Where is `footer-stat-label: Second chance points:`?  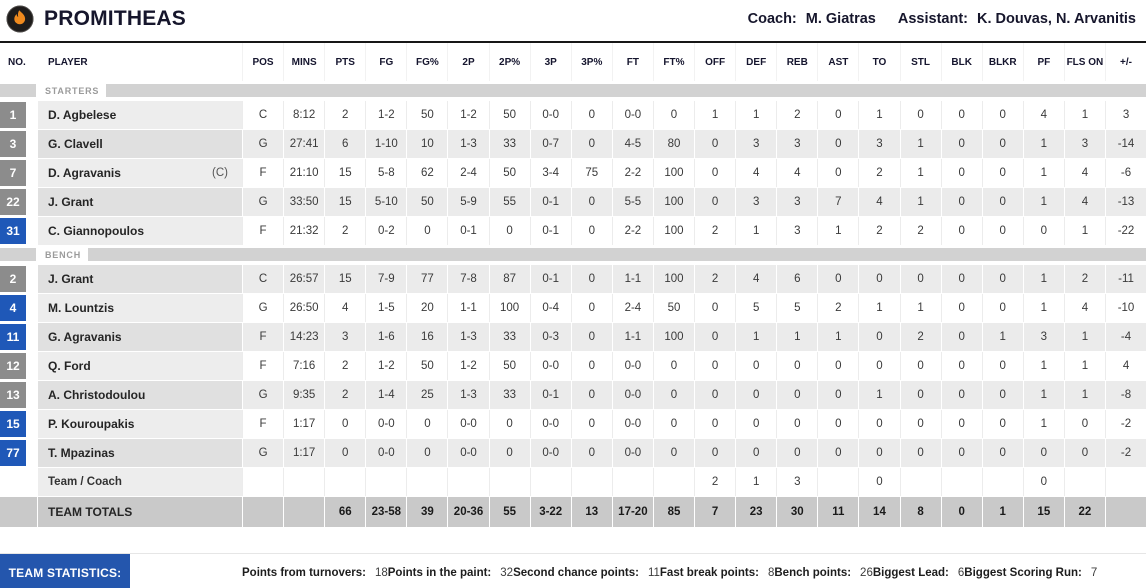 footer-stat-label: Second chance points: is located at coordinates (576, 572).